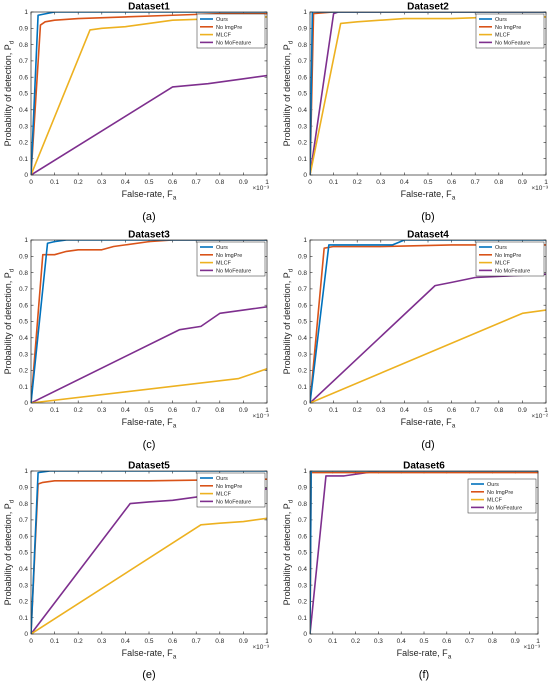  What do you see at coordinates (428, 235) in the screenshot?
I see `chart-title: Dataset4` at bounding box center [428, 235].